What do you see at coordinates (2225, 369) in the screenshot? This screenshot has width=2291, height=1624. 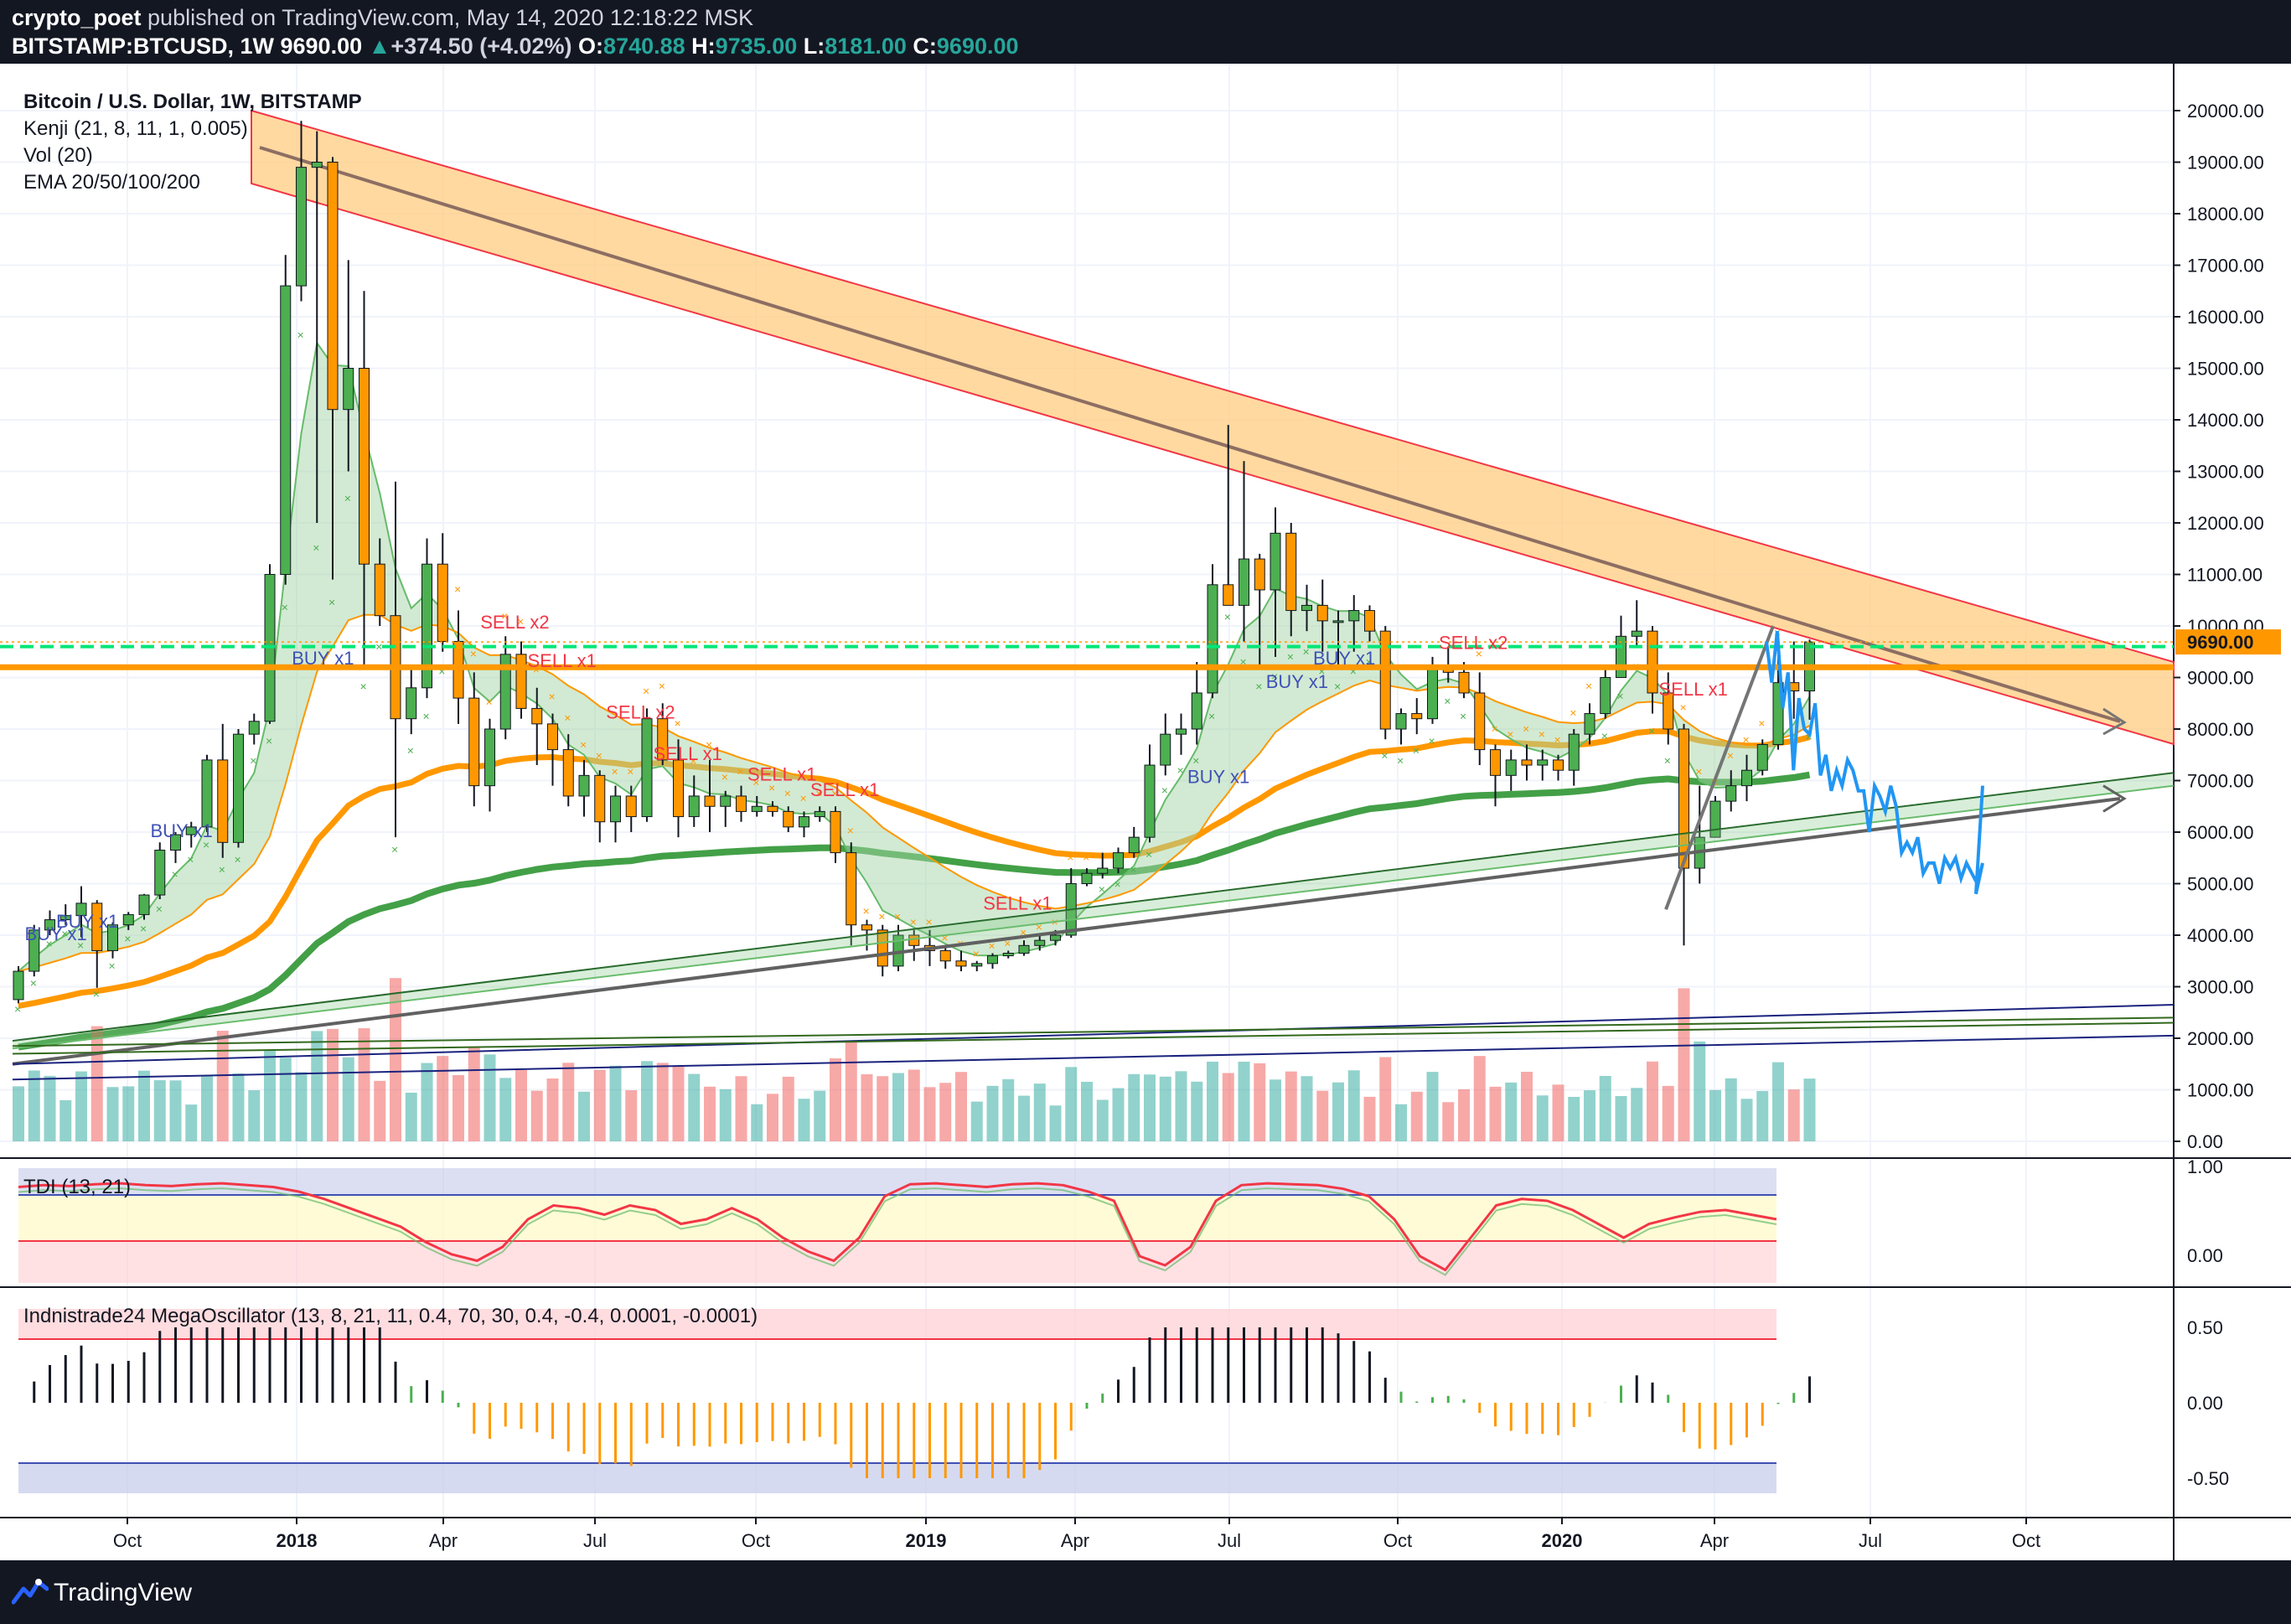 I see `price-tick-label: 15000.00` at bounding box center [2225, 369].